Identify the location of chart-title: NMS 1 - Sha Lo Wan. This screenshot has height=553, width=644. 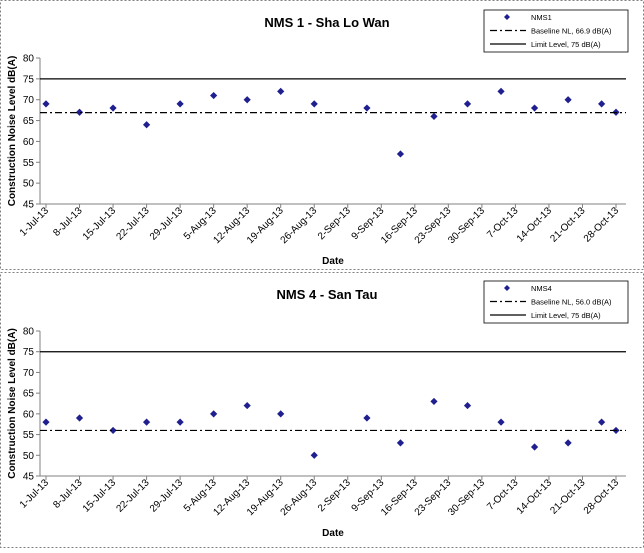
(326, 22).